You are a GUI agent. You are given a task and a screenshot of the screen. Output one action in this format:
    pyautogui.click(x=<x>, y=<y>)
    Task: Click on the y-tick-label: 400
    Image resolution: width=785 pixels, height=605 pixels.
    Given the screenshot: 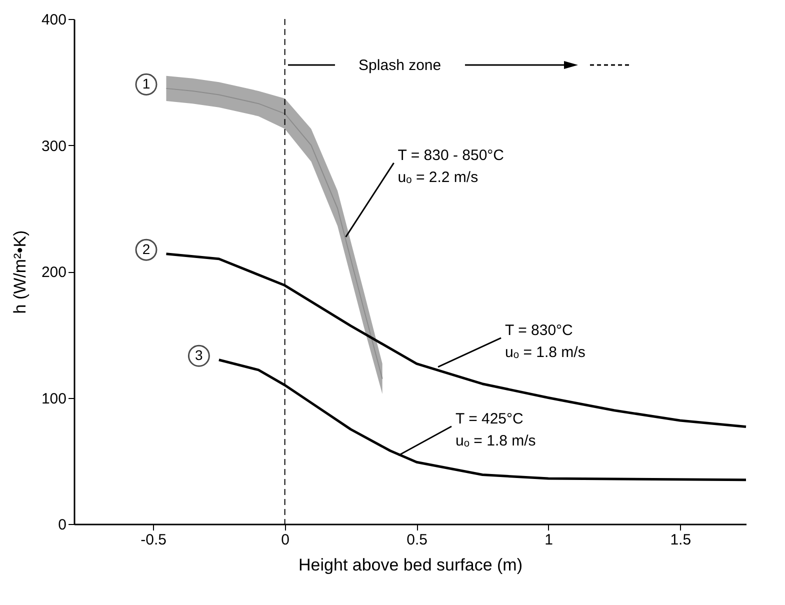 What is the action you would take?
    pyautogui.click(x=53, y=20)
    